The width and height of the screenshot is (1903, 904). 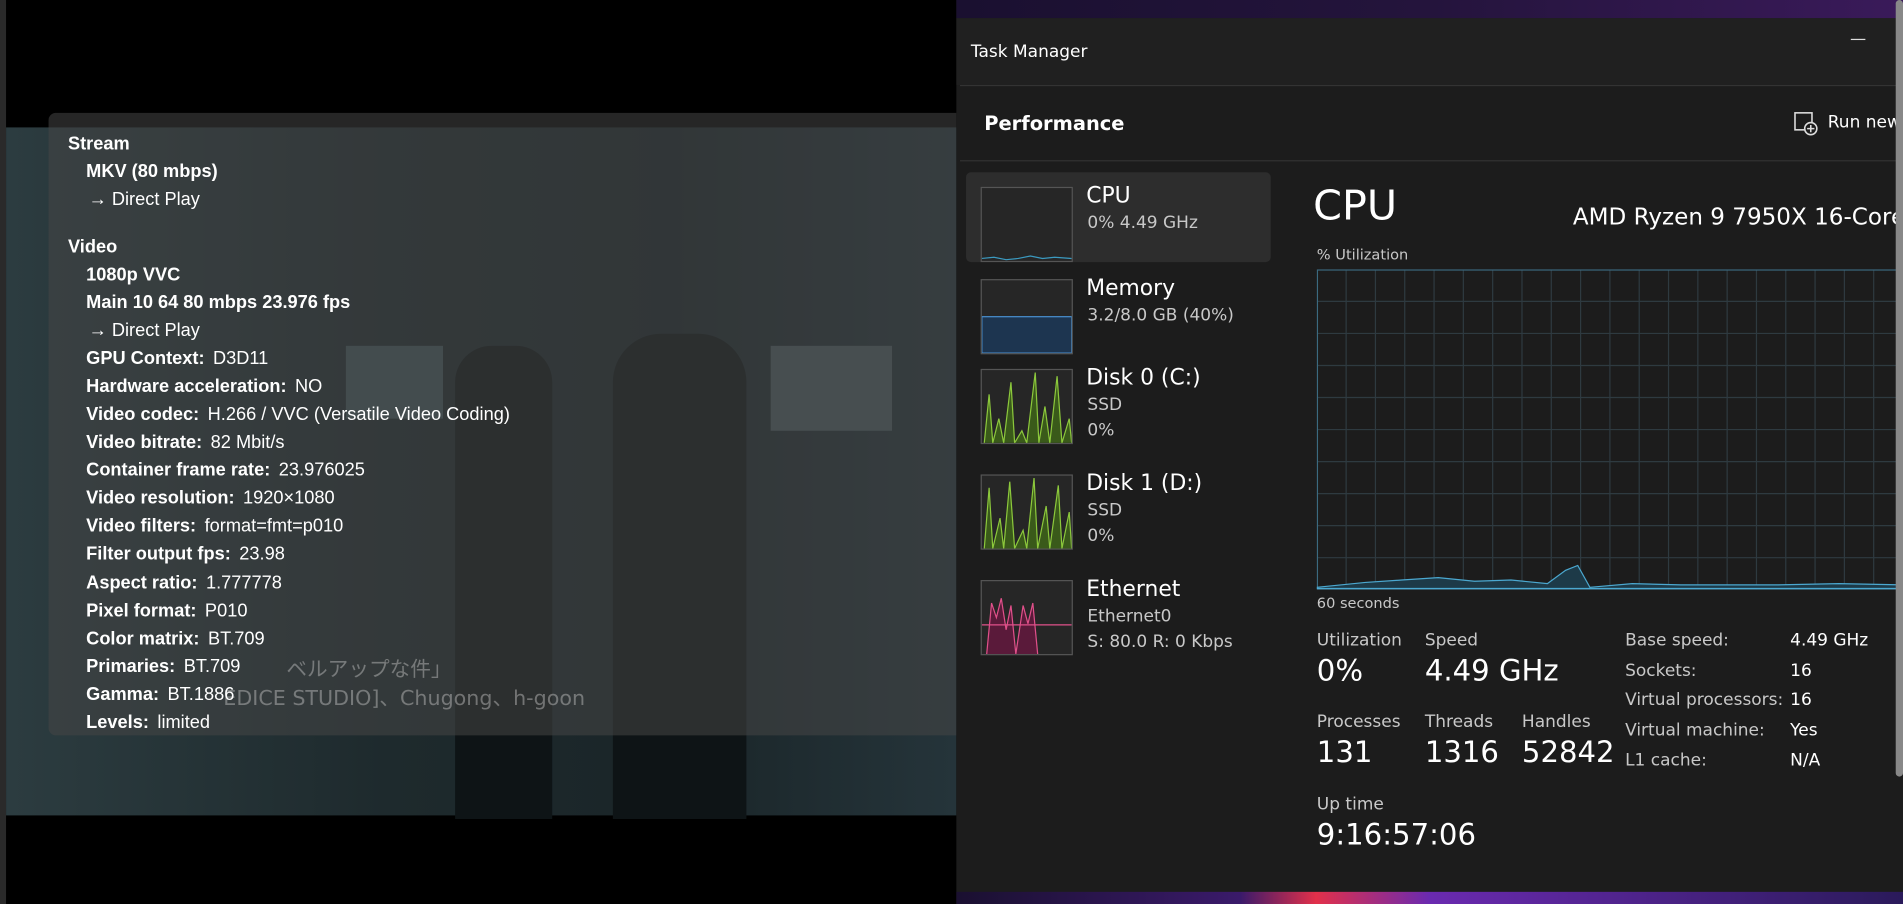 What do you see at coordinates (1846, 124) in the screenshot?
I see `run-task-button: Run new task` at bounding box center [1846, 124].